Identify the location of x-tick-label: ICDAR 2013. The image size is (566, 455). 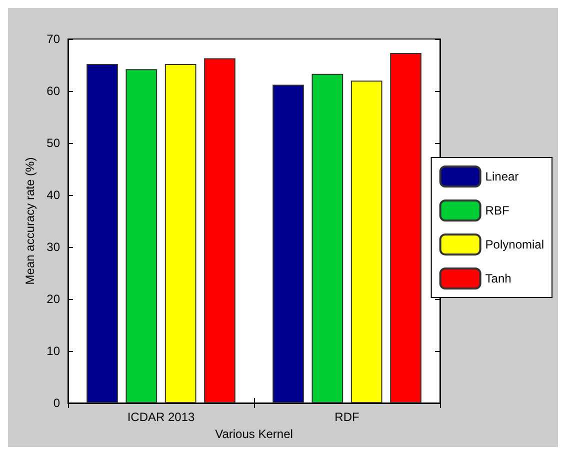
(161, 417).